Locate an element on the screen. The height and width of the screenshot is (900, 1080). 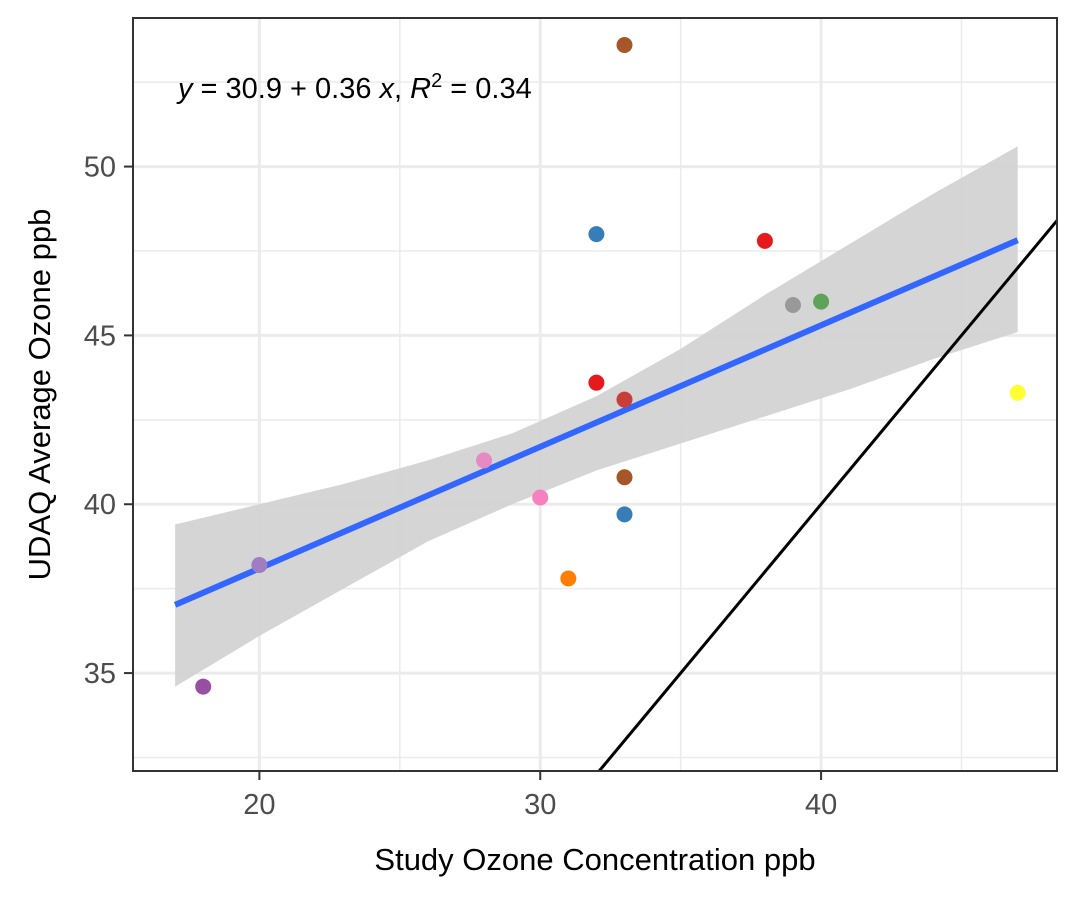
x-tick-label-40: 40 is located at coordinates (821, 805).